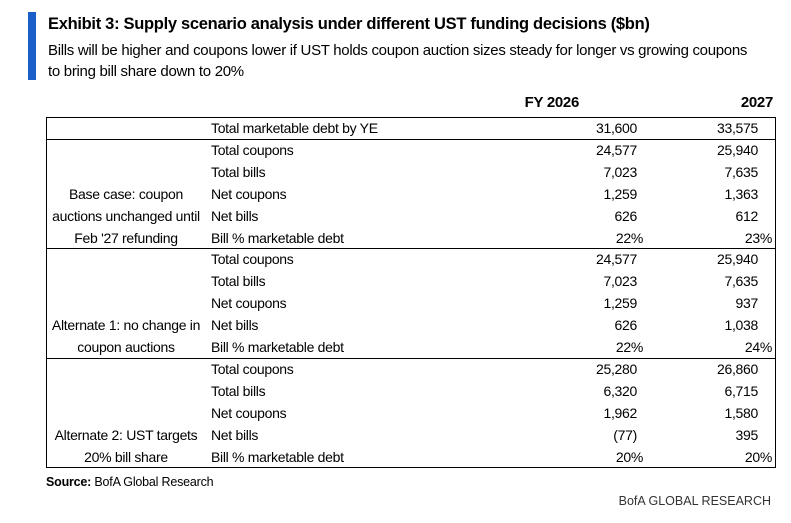  I want to click on value-cell: 33,575, so click(737, 128).